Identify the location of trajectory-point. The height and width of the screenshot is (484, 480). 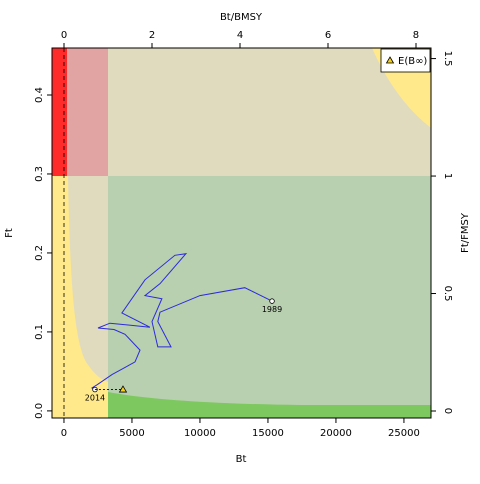
(272, 301).